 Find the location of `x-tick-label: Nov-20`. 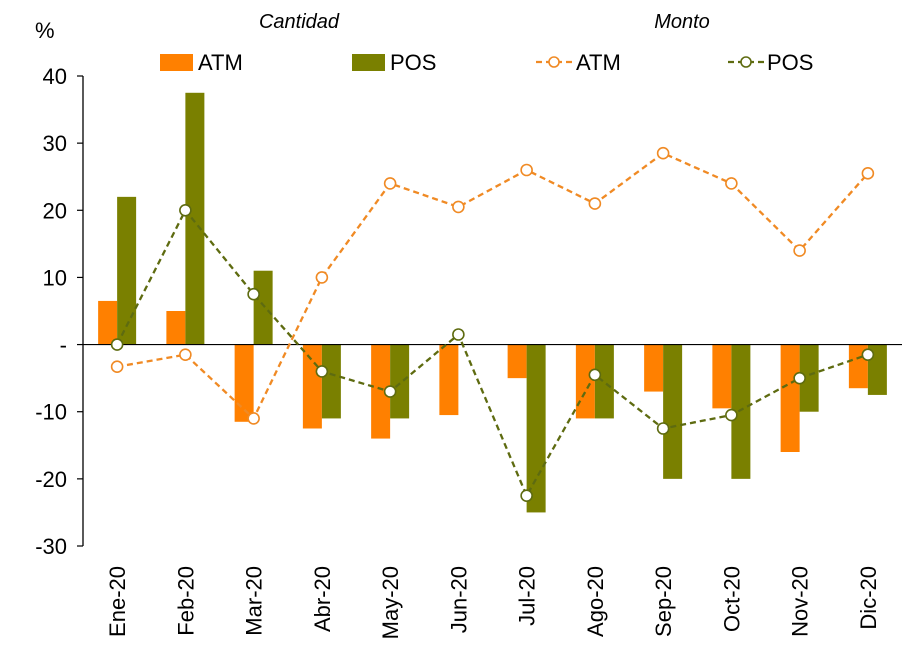

x-tick-label: Nov-20 is located at coordinates (800, 601).